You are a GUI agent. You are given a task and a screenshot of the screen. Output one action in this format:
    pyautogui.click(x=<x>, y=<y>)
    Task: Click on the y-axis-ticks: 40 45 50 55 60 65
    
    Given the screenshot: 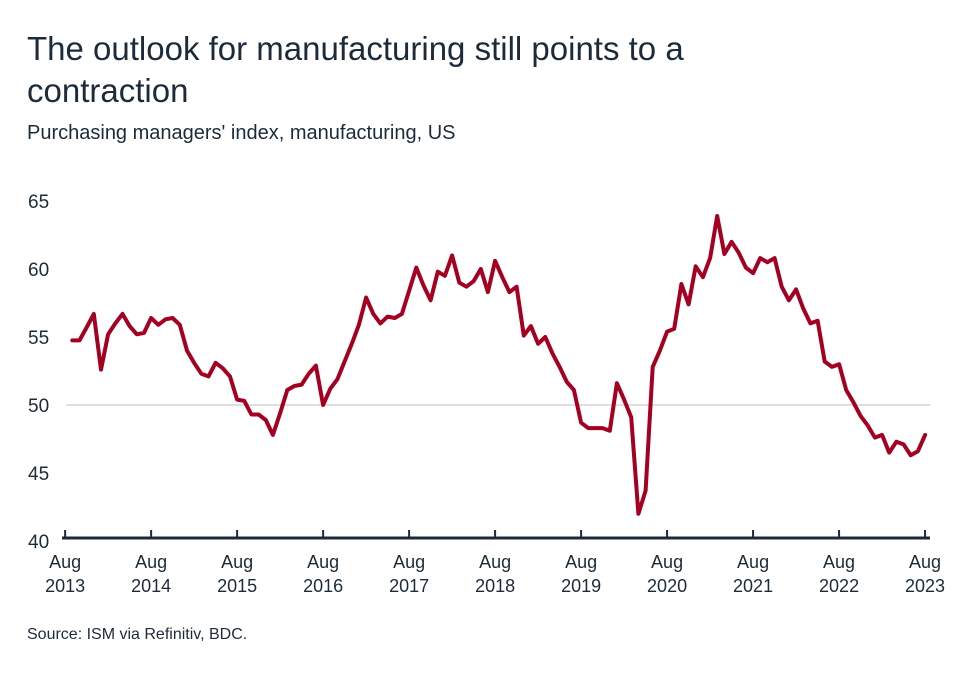 What is the action you would take?
    pyautogui.click(x=38, y=372)
    